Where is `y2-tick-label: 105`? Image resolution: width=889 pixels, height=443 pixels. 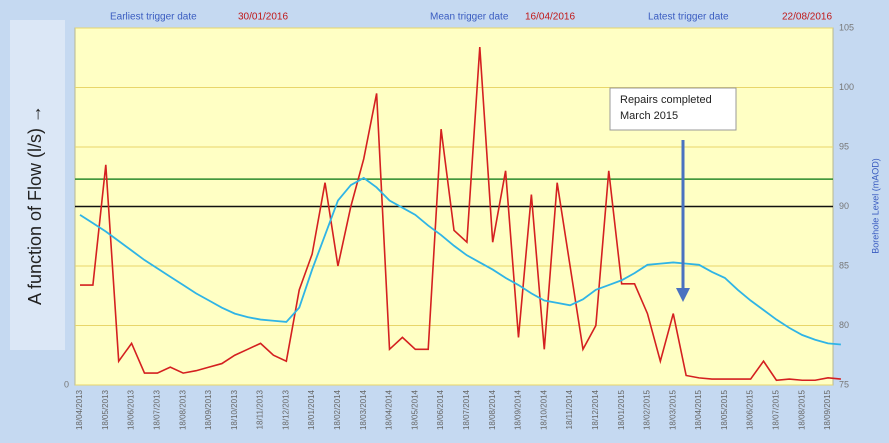
y2-tick-label: 105 is located at coordinates (846, 27).